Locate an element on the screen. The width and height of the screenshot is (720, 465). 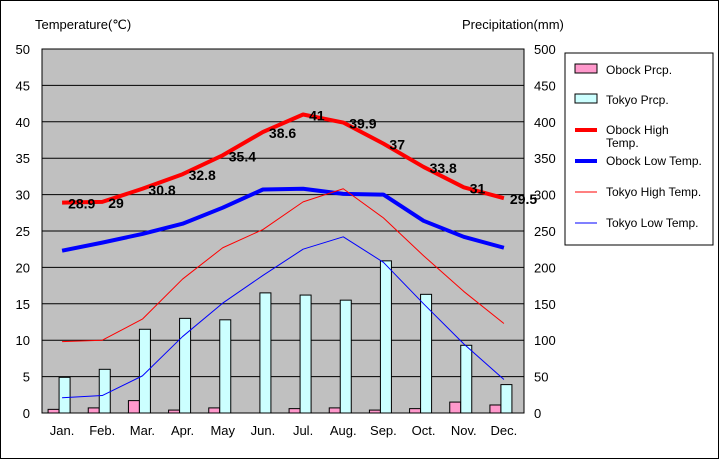
left-tick-label: 5 is located at coordinates (26, 377).